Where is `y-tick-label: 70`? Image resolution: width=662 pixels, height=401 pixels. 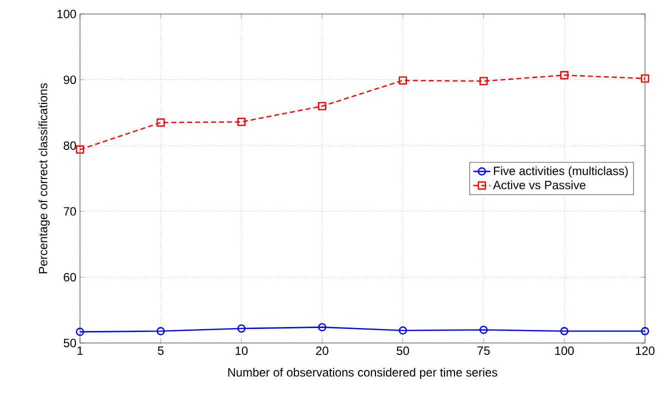
y-tick-label: 70 is located at coordinates (70, 211).